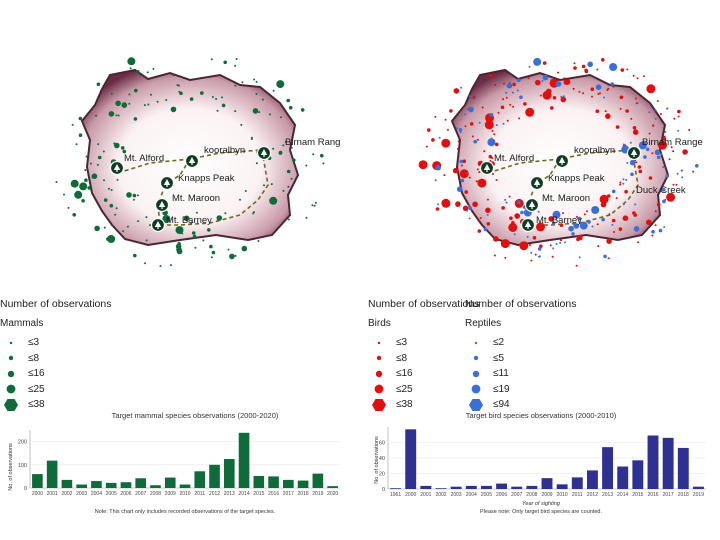  What do you see at coordinates (383, 490) in the screenshot?
I see `y-tick-label: 0` at bounding box center [383, 490].